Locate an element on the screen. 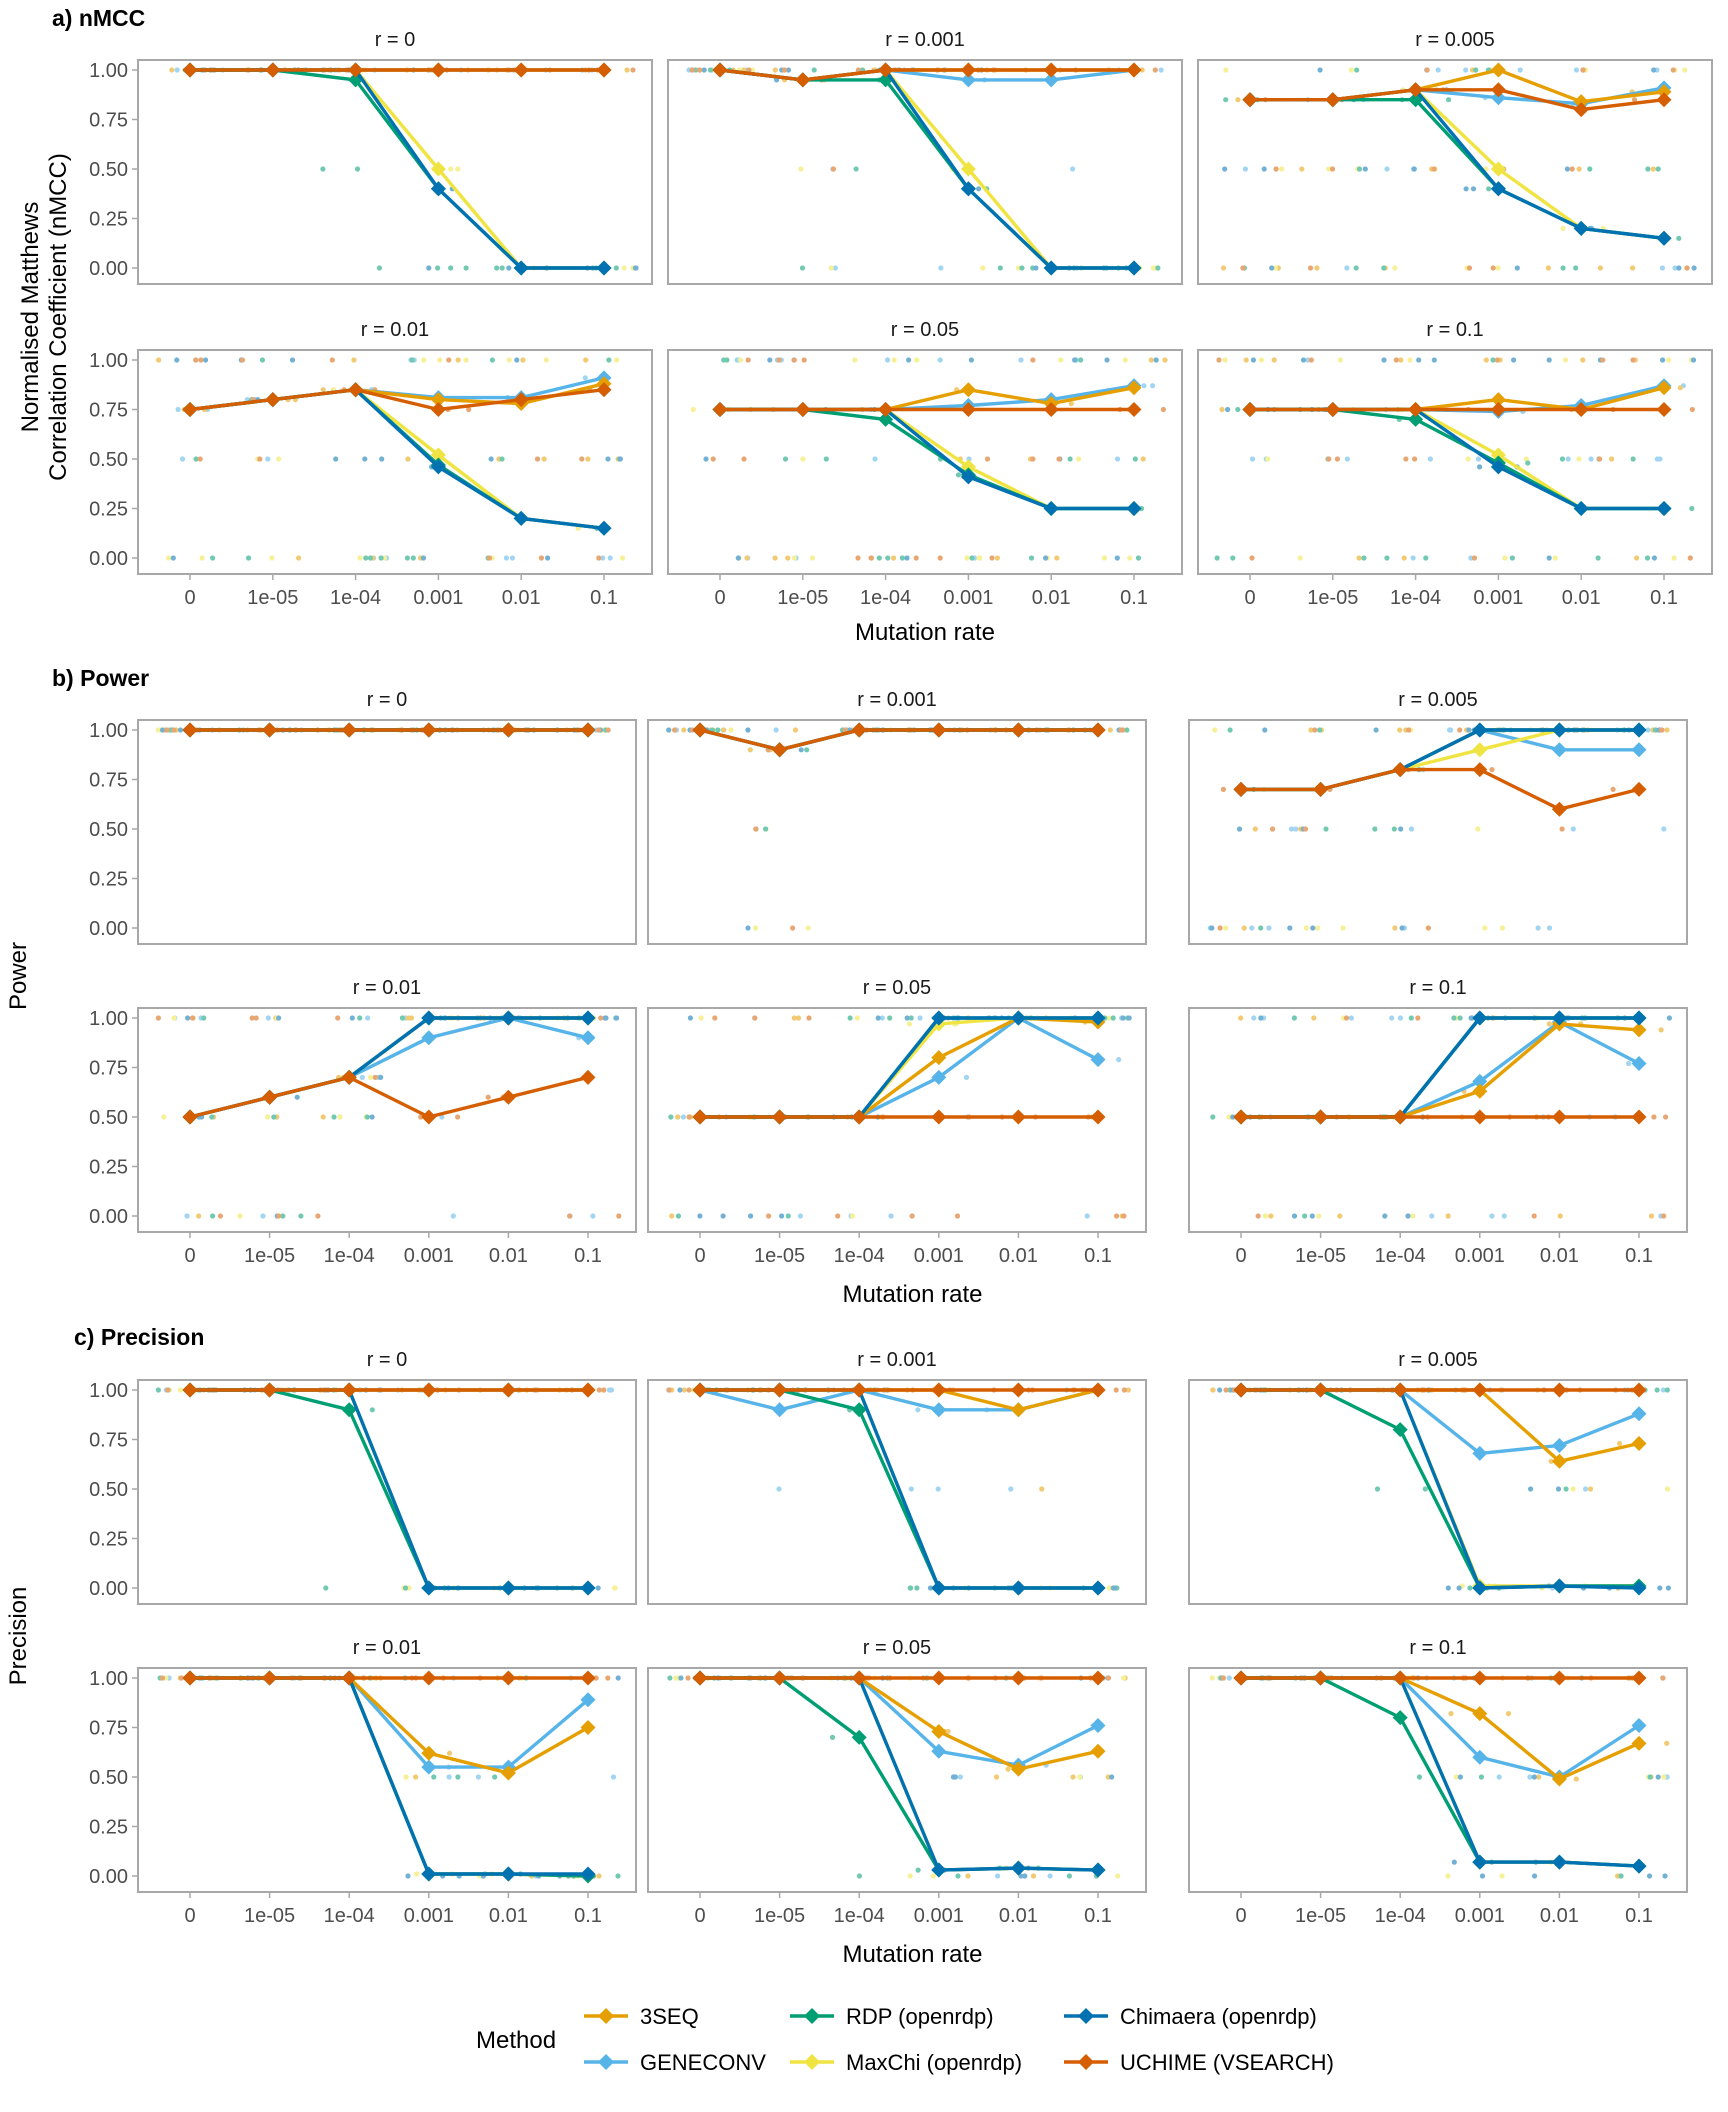  facet-title: r = 0.001 is located at coordinates (897, 700).